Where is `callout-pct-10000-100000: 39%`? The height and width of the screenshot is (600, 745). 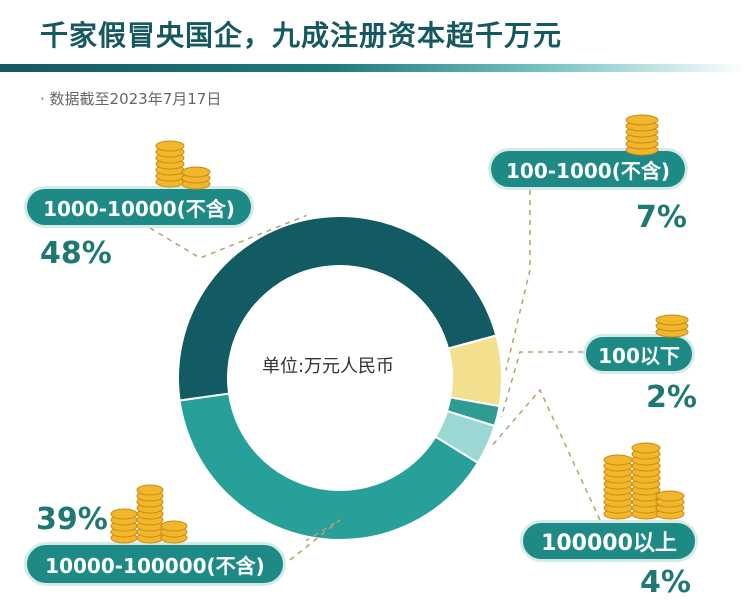
callout-pct-10000-100000: 39% is located at coordinates (72, 519).